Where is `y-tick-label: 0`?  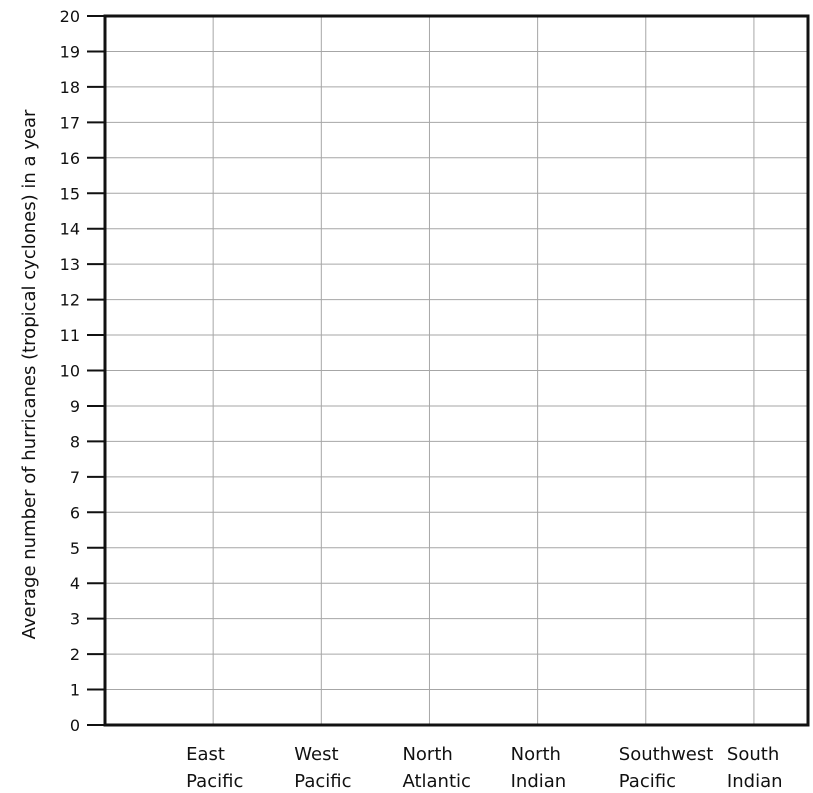
y-tick-label: 0 is located at coordinates (75, 725).